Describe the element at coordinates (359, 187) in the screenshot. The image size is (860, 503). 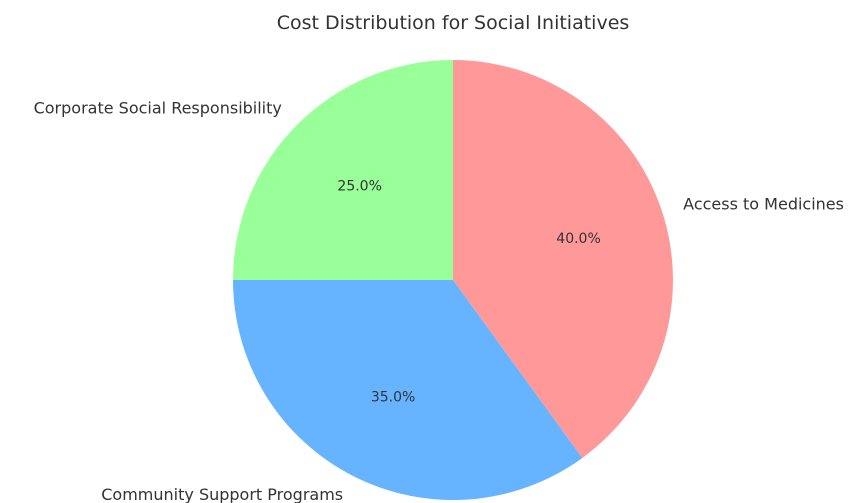
I see `pct-label-corporate-social-responsibility: 25.0%` at that location.